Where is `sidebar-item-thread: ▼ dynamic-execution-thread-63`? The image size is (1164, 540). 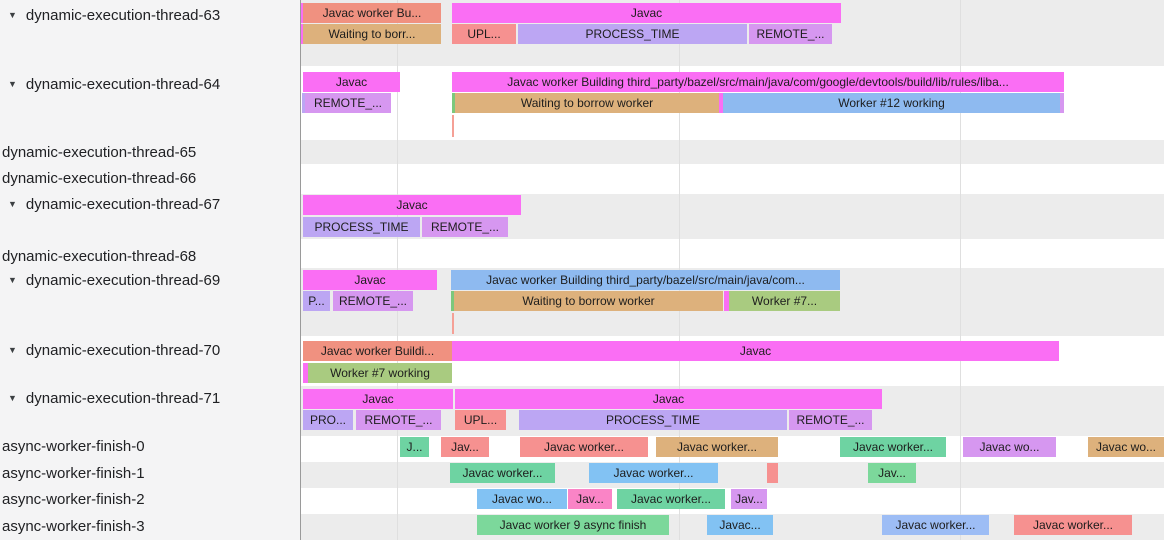 sidebar-item-thread: ▼ dynamic-execution-thread-63 is located at coordinates (110, 16).